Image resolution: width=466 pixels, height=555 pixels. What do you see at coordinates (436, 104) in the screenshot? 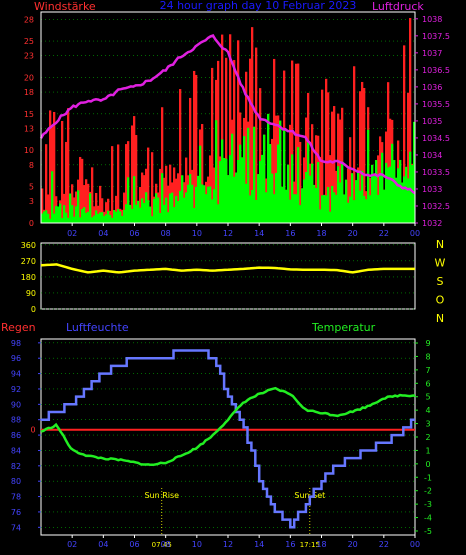
I see `pressure-tick-label: 1035.5` at bounding box center [436, 104].